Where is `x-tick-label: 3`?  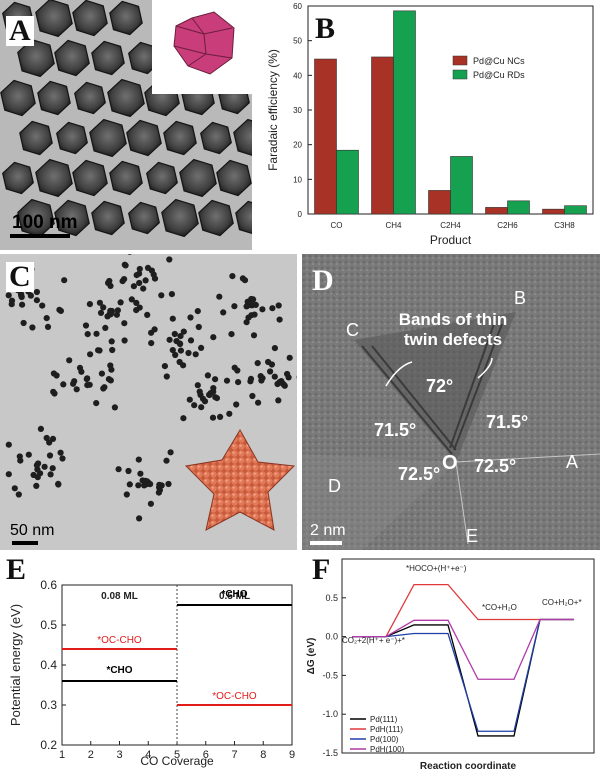 x-tick-label: 3 is located at coordinates (119, 755).